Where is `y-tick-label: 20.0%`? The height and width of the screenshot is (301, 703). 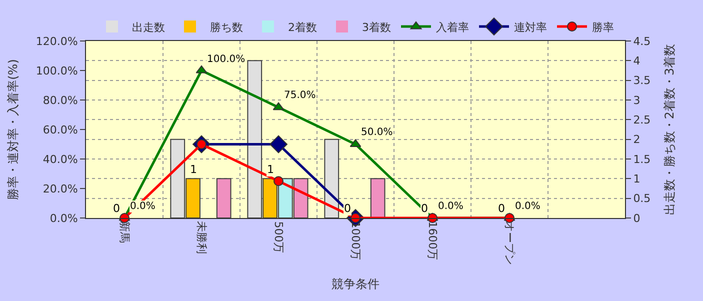
y-tick-label: 20.0% is located at coordinates (60, 189).